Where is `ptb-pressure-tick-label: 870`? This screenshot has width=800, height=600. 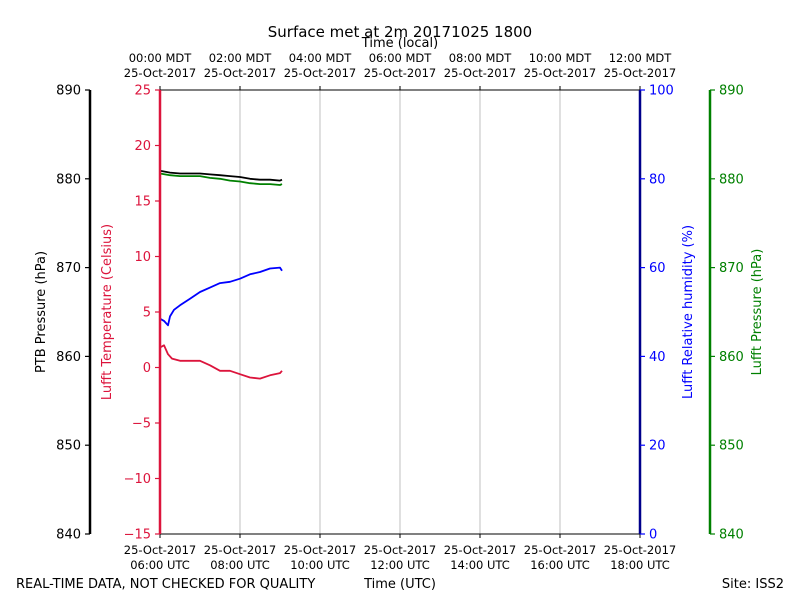 ptb-pressure-tick-label: 870 is located at coordinates (68, 268).